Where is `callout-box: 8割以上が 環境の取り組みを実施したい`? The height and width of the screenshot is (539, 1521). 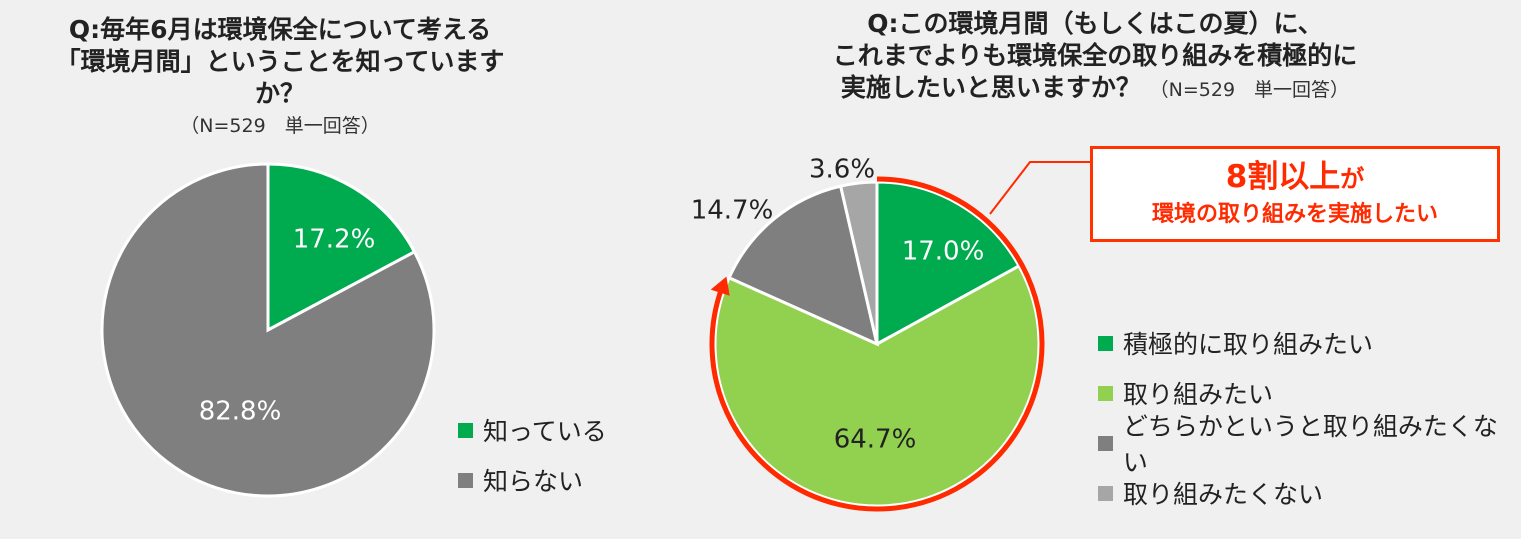 callout-box: 8割以上が 環境の取り組みを実施したい is located at coordinates (1295, 194).